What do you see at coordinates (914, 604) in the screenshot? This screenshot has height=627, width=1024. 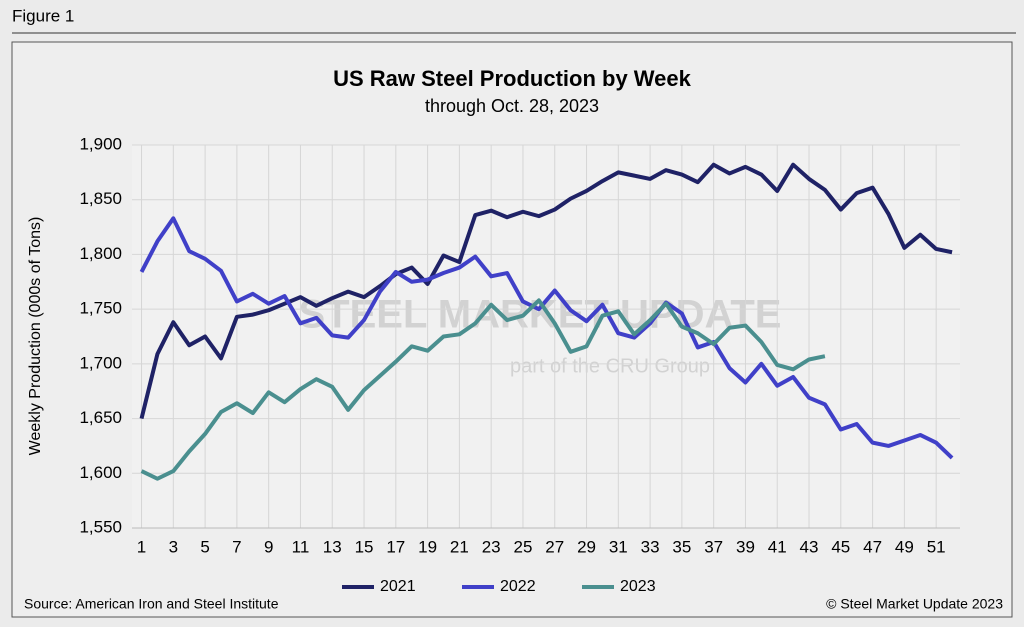 I see `credit-note: © Steel Market Update 2023` at bounding box center [914, 604].